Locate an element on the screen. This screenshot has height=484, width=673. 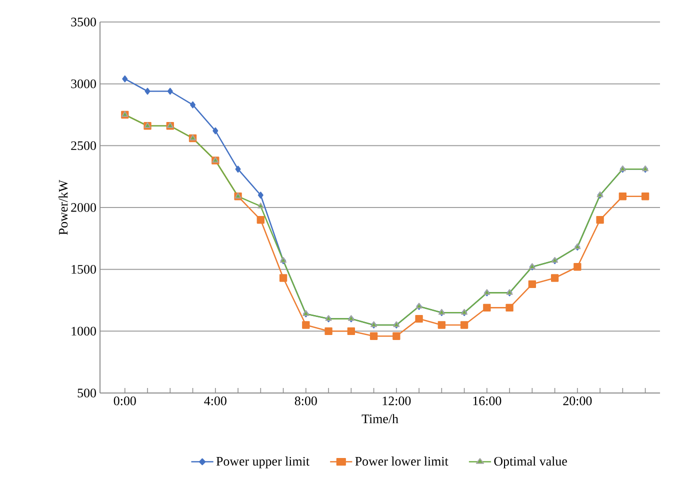
x-tick-label: 12:00 is located at coordinates (396, 401).